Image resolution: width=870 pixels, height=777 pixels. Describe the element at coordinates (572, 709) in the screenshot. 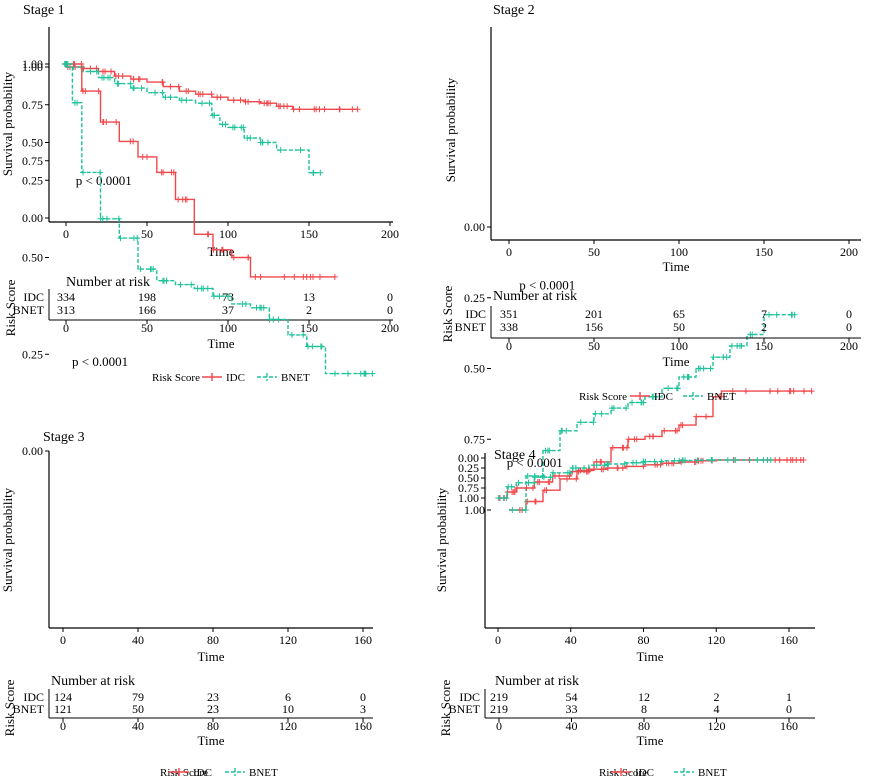

I see `risk-count: 33` at that location.